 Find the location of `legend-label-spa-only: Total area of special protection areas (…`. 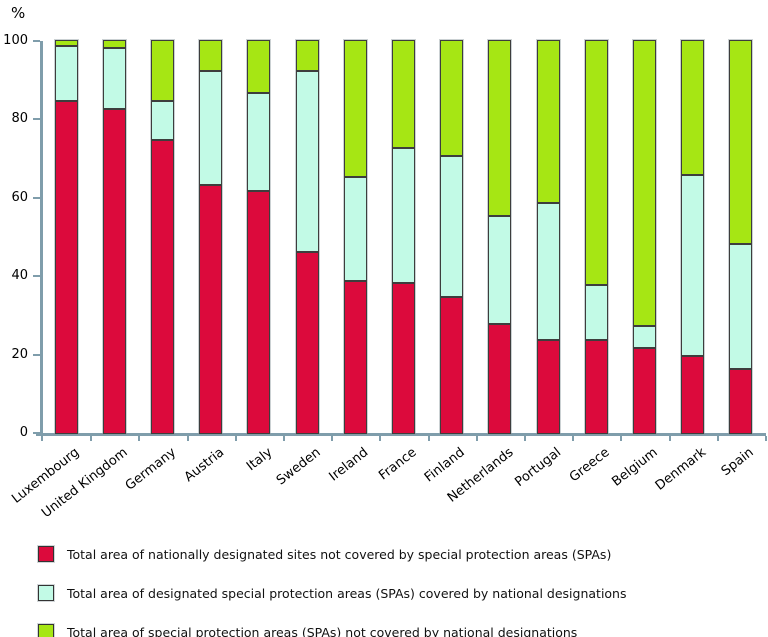

legend-label-spa-only: Total area of special protection areas (… is located at coordinates (322, 630).